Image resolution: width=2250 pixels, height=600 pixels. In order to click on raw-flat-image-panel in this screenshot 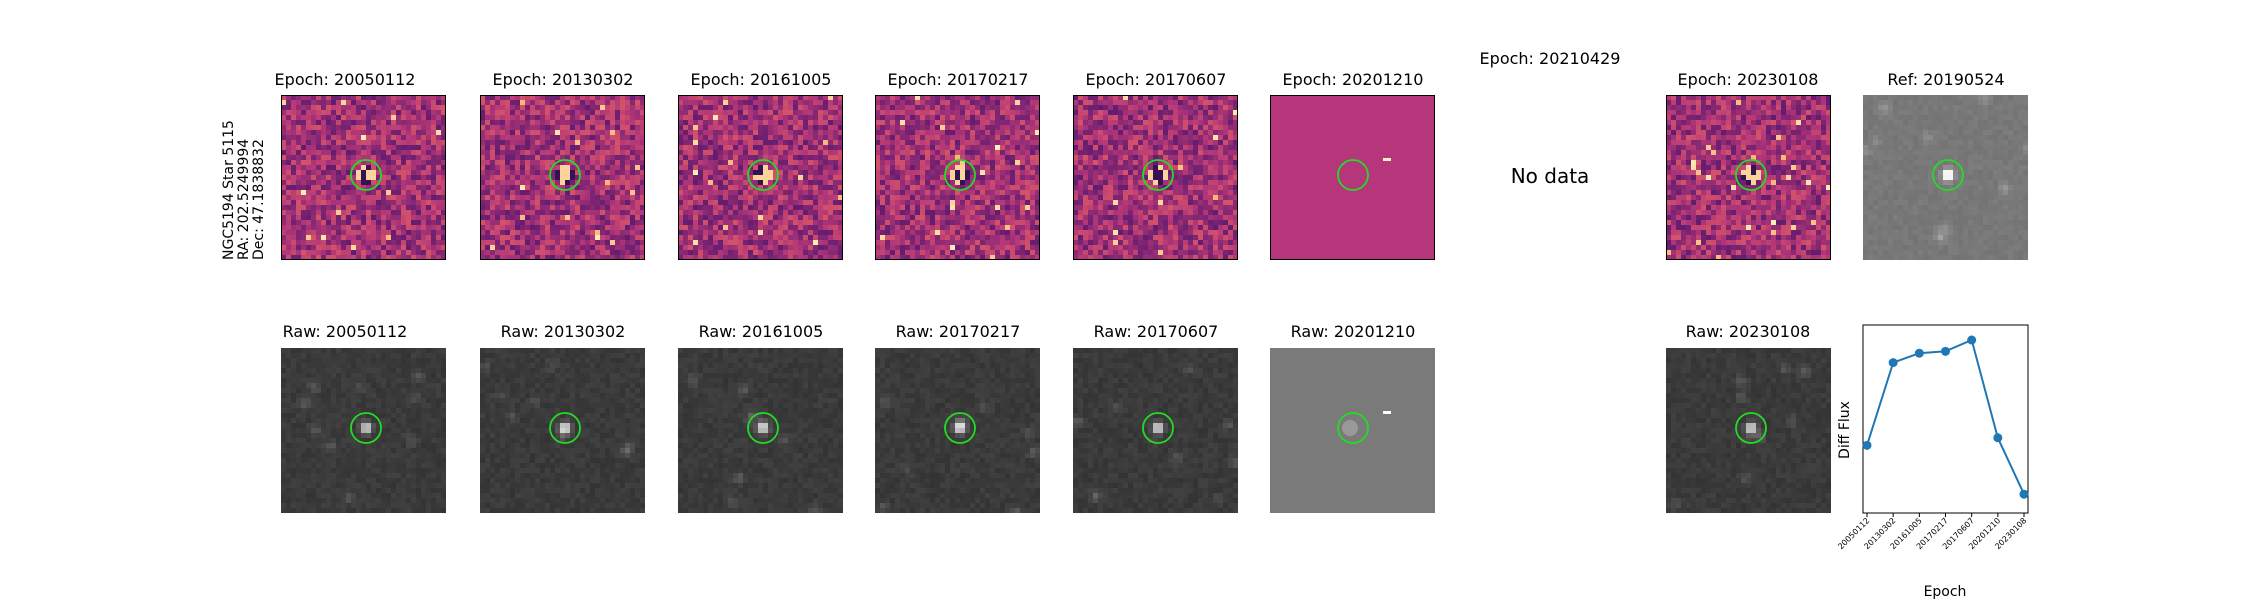, I will do `click(1352, 430)`.